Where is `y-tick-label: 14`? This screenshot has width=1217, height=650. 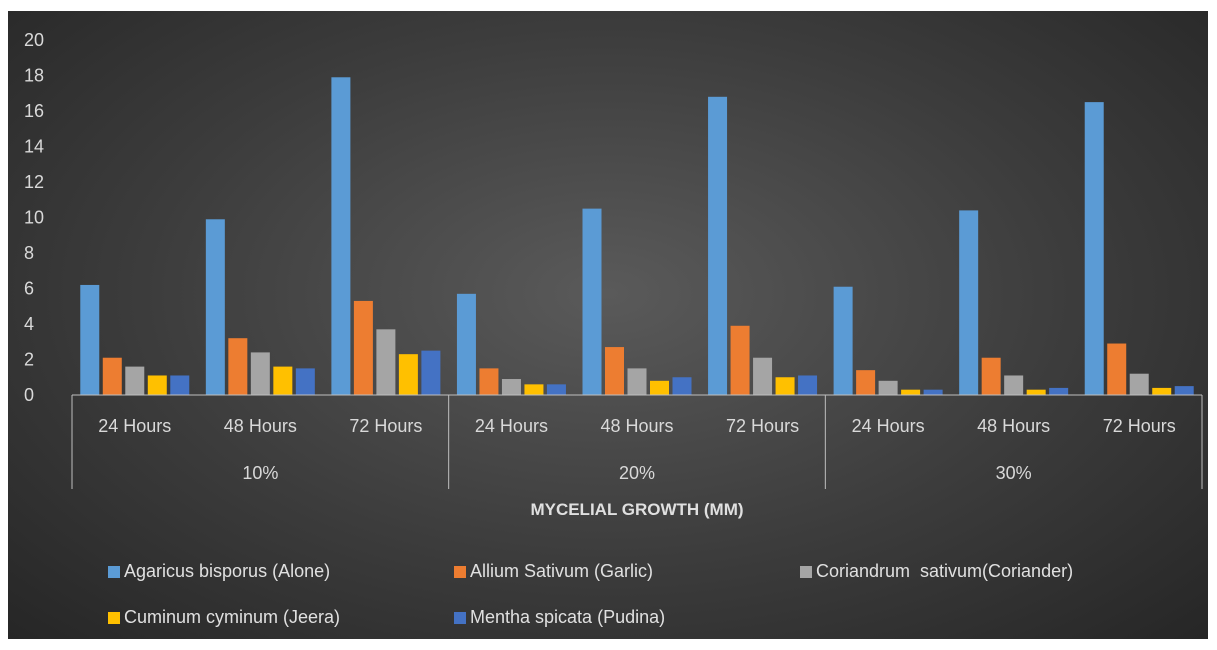
y-tick-label: 14 is located at coordinates (34, 147).